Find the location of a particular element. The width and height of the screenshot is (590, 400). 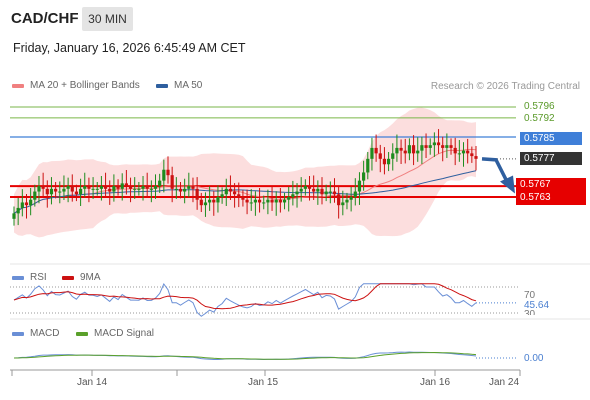

ma50-line is located at coordinates (245, 192).